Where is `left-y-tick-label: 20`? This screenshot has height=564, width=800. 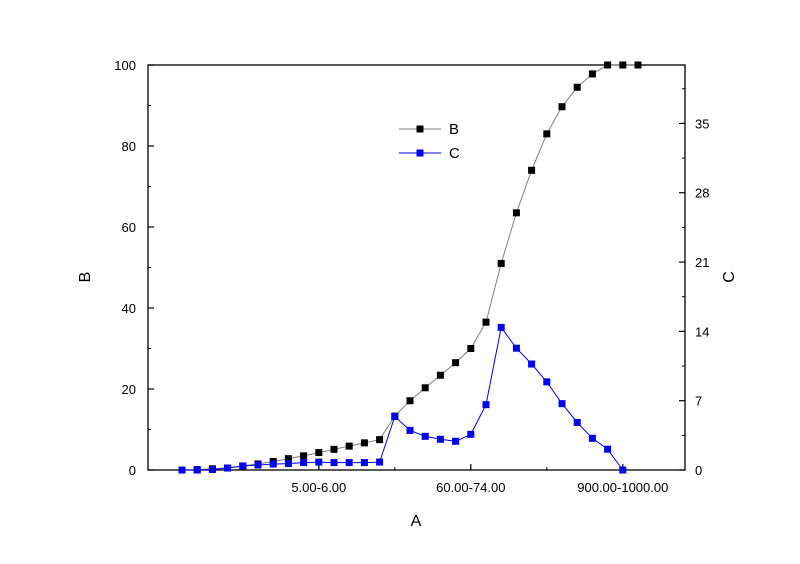
left-y-tick-label: 20 is located at coordinates (129, 389).